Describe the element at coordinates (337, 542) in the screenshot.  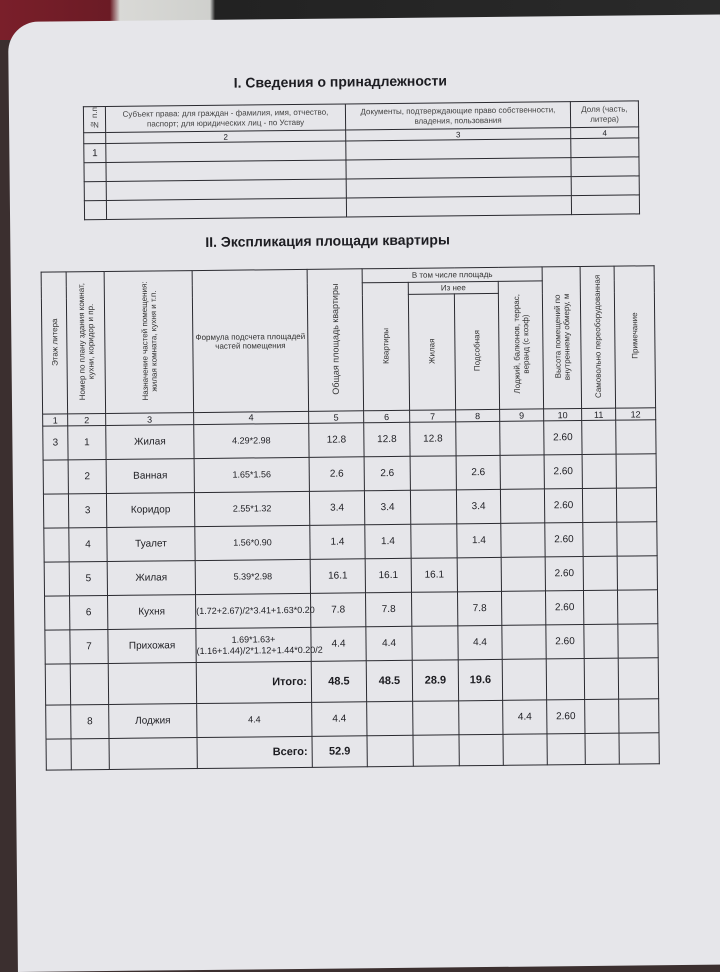
I see `cell-col-5: 1.4` at that location.